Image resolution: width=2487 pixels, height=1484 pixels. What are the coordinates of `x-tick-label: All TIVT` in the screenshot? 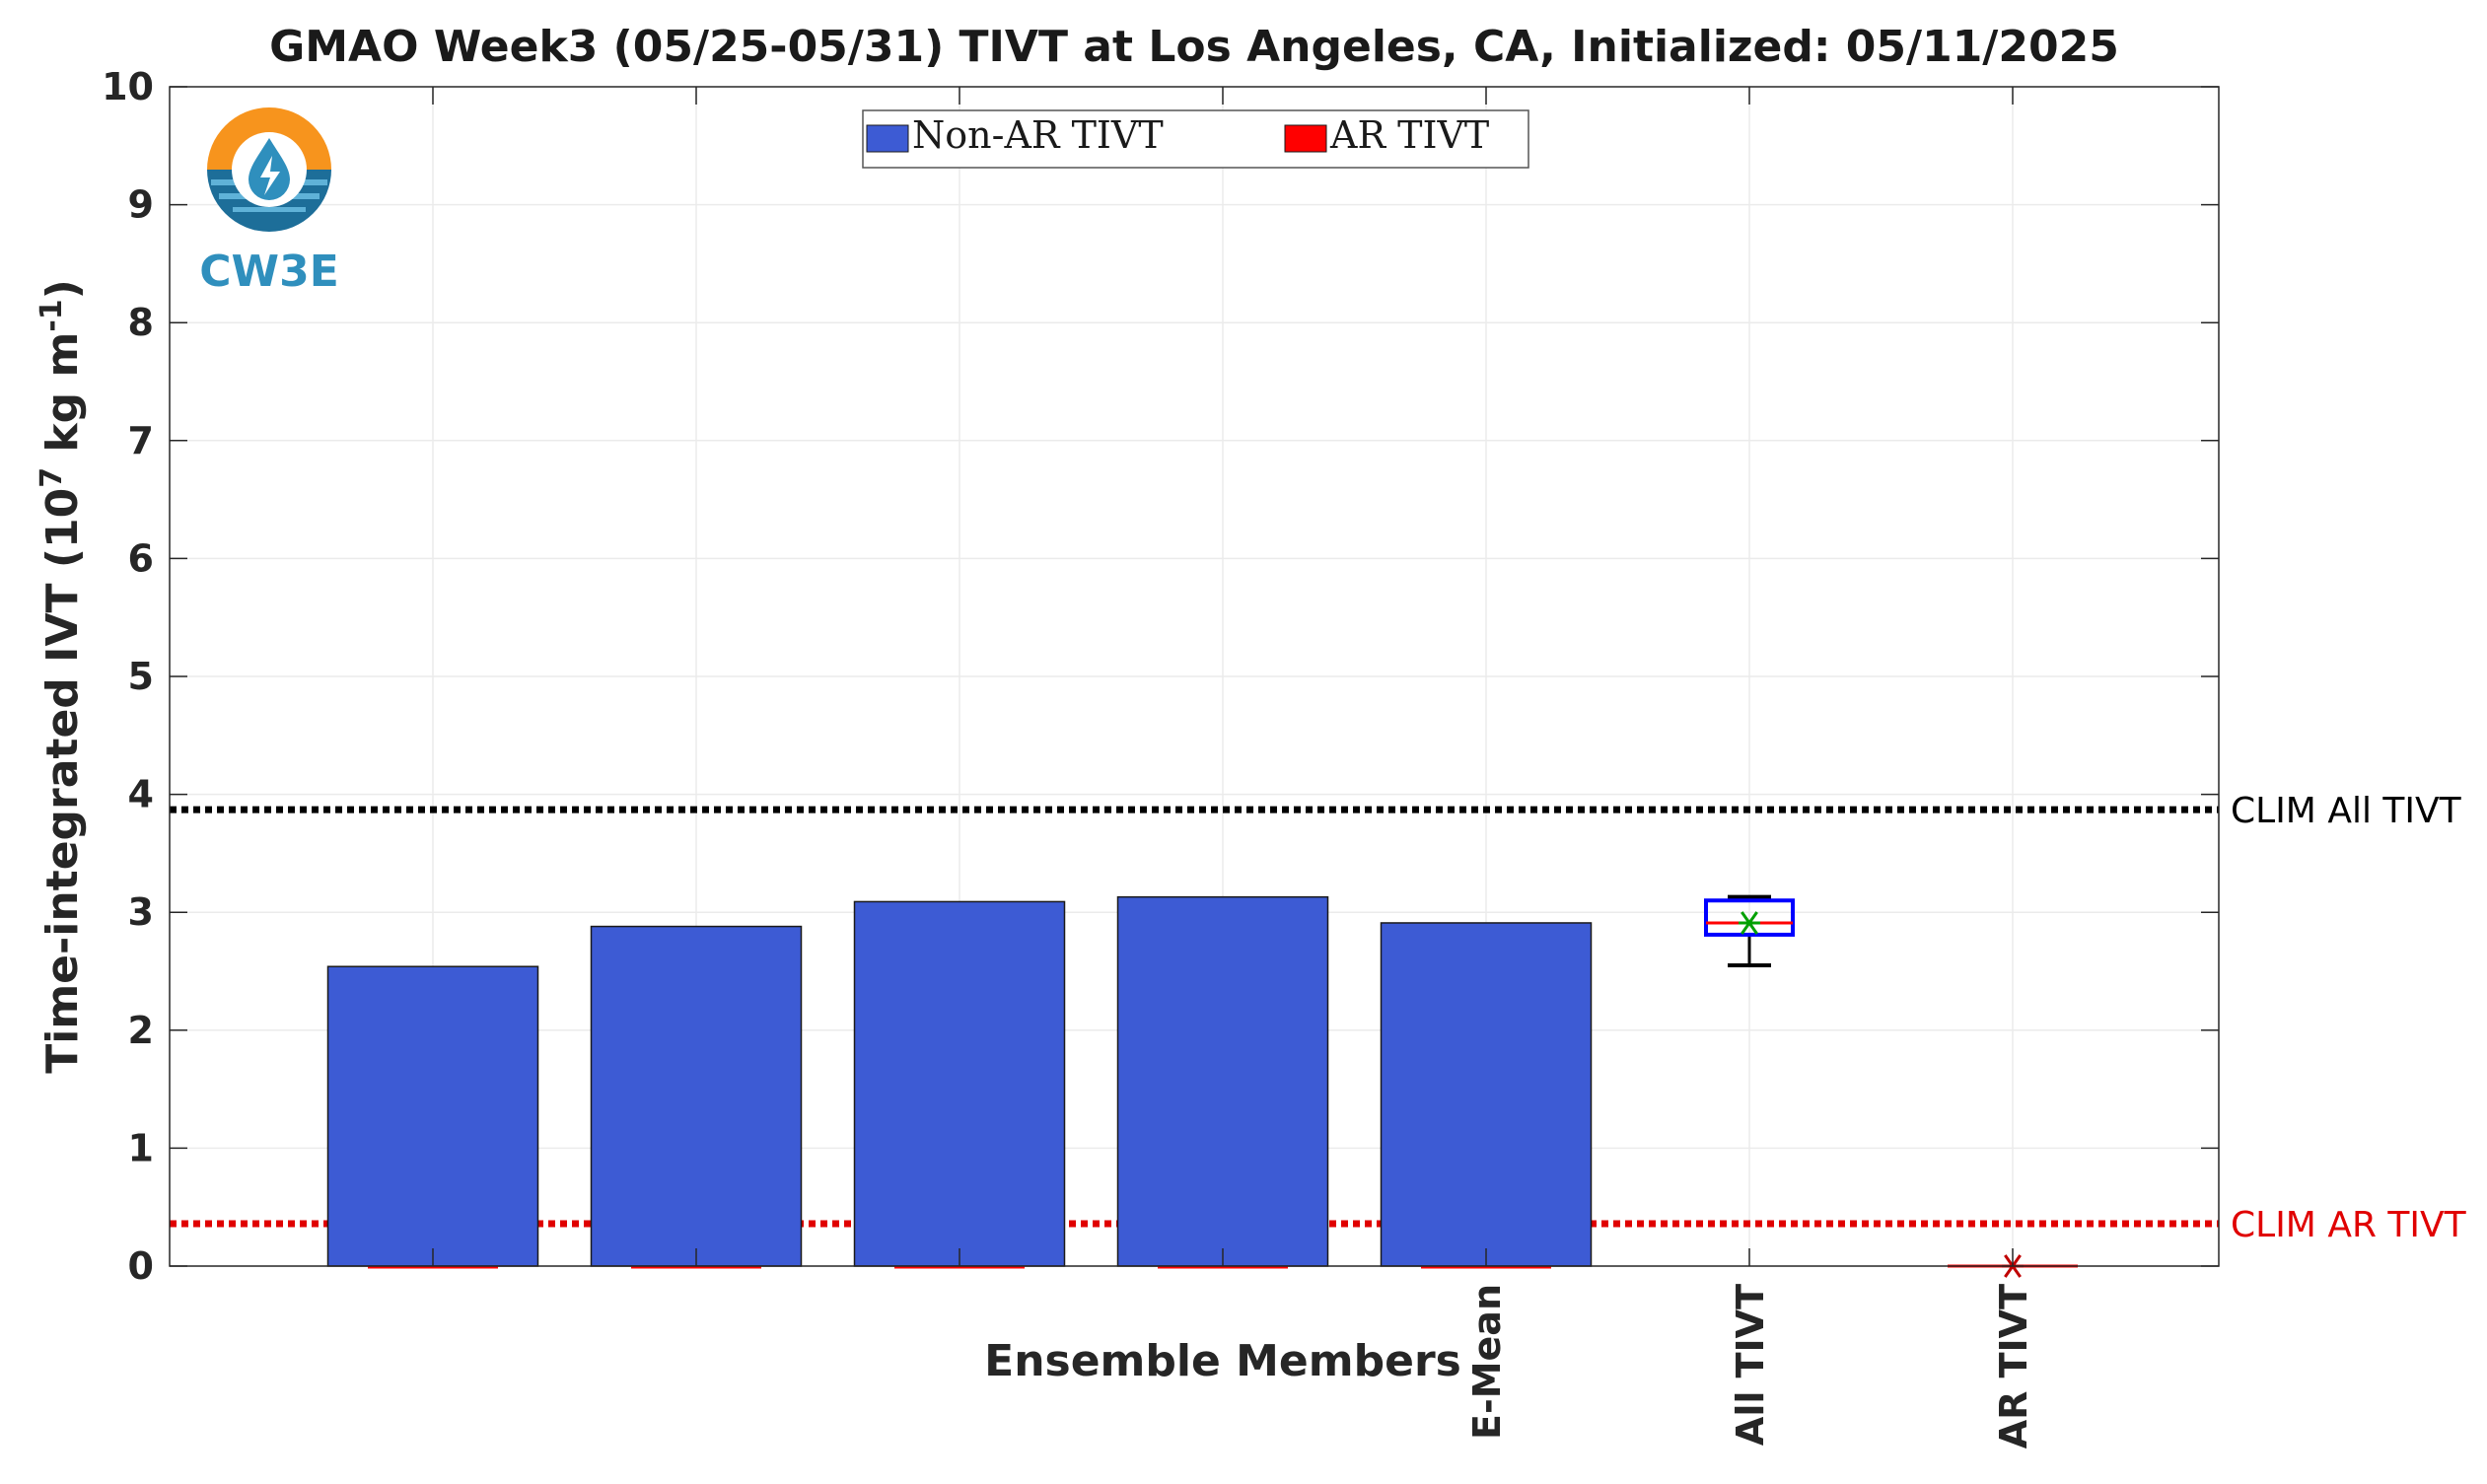 It's located at (1750, 1365).